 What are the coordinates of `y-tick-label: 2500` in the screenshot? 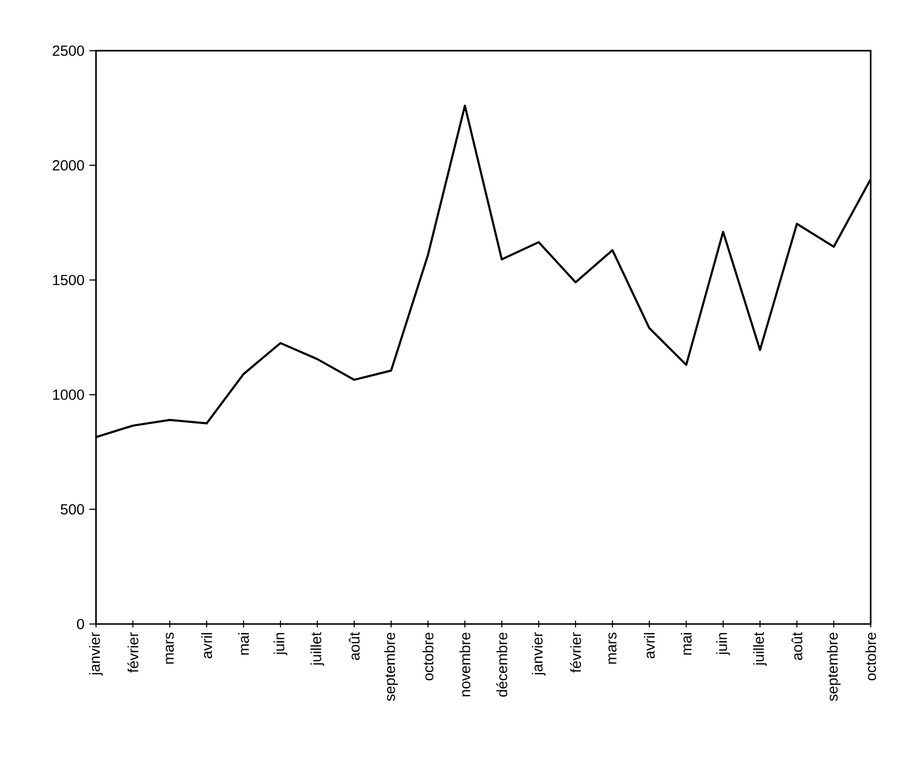 It's located at (68, 50).